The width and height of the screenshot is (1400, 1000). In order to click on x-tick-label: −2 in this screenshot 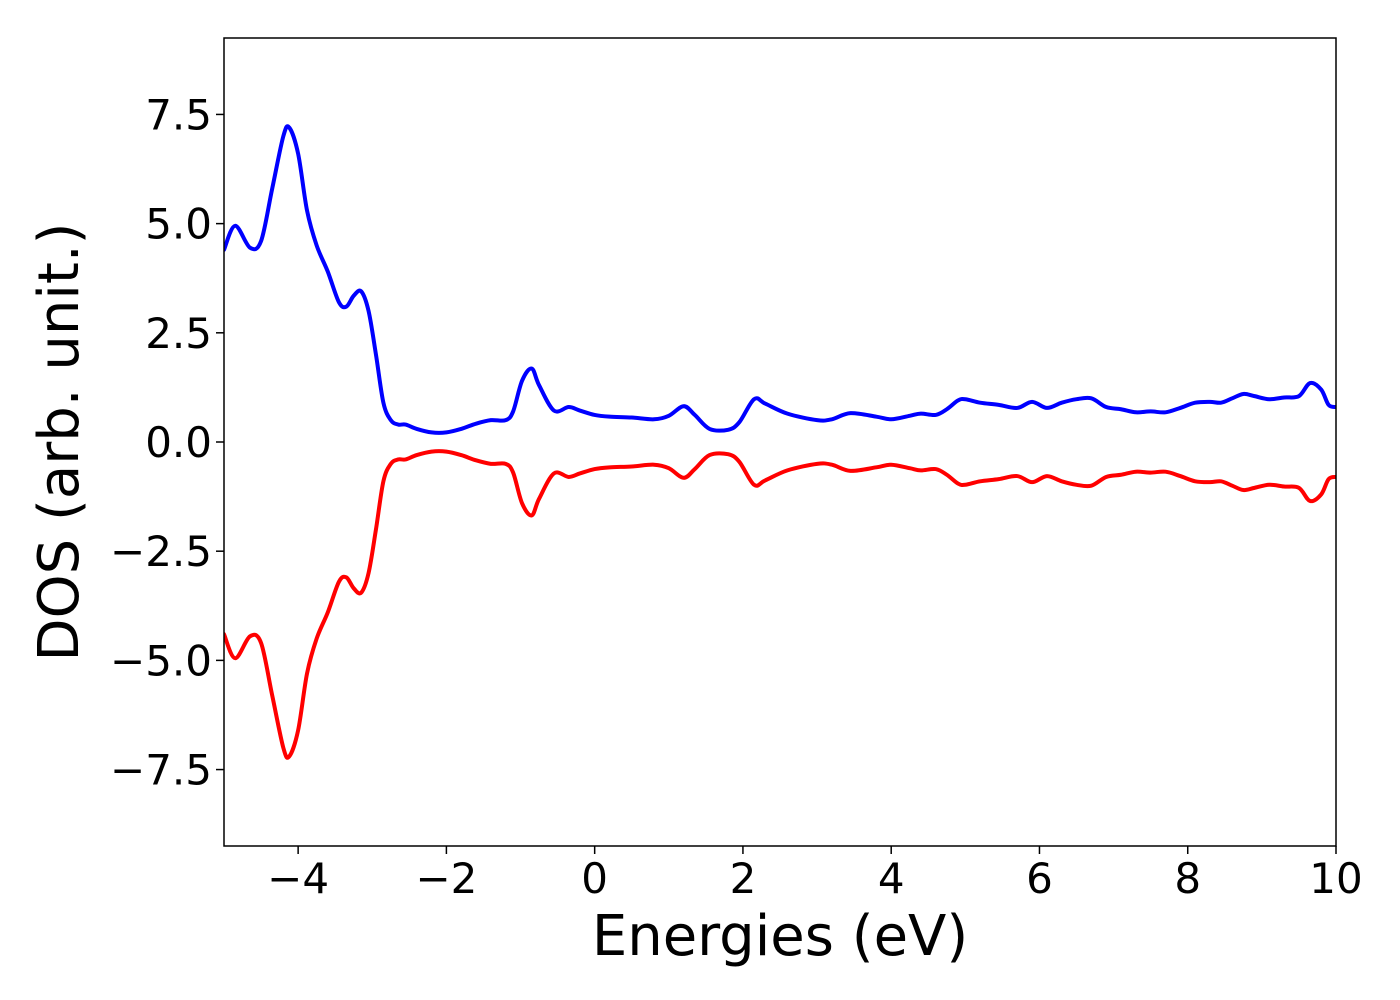, I will do `click(446, 878)`.